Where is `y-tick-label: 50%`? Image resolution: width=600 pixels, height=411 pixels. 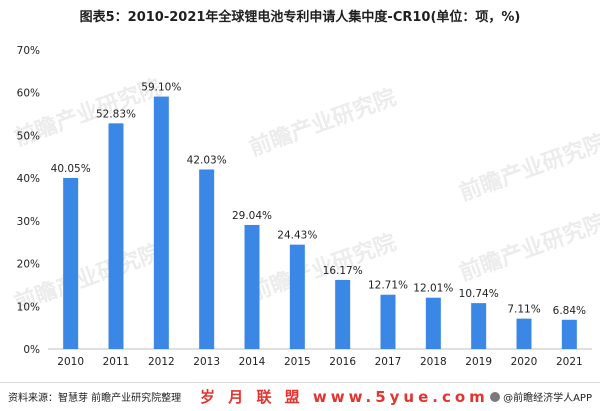 y-tick-label: 50% is located at coordinates (28, 136).